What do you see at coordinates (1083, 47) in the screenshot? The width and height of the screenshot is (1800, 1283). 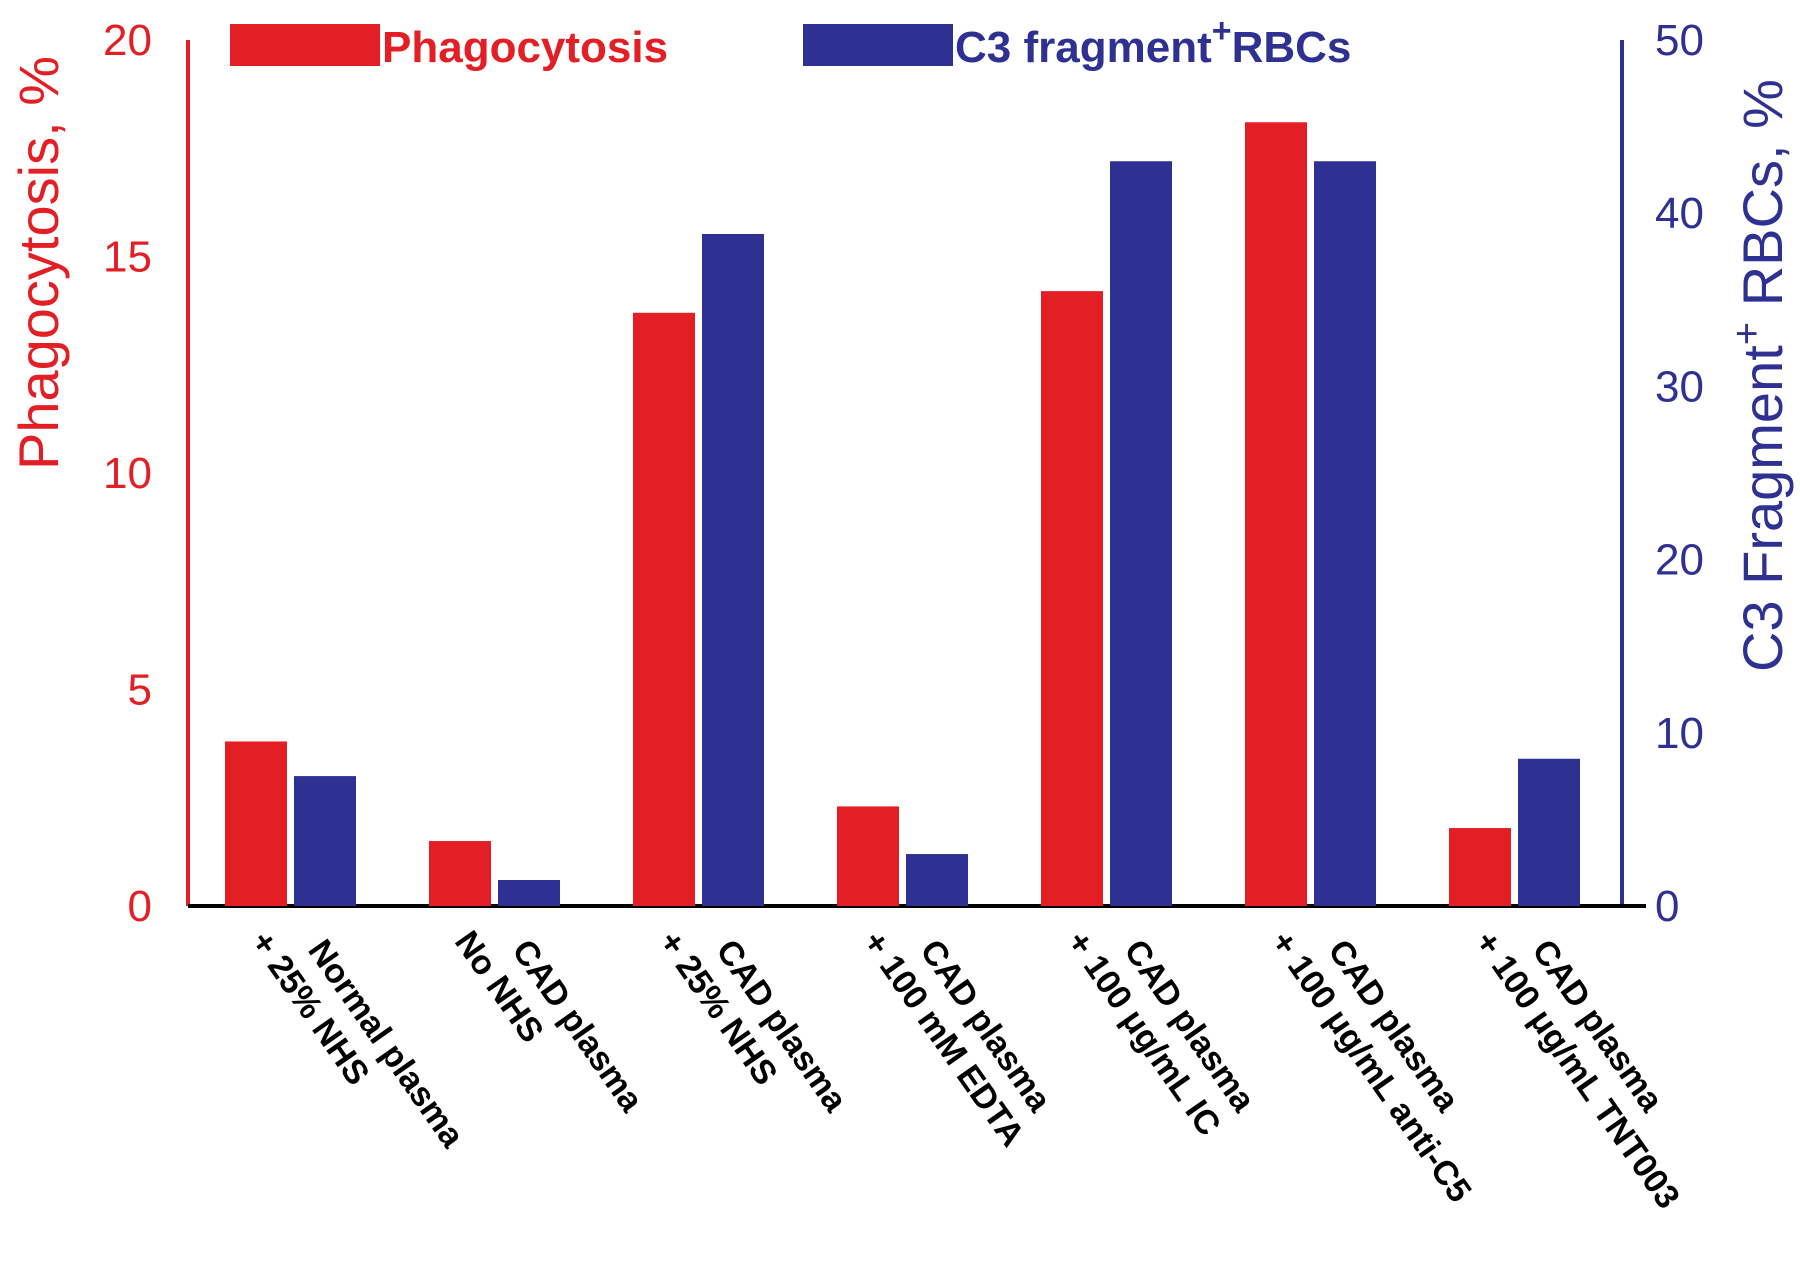 I see `legend-label-c3-main: C3 fragment` at bounding box center [1083, 47].